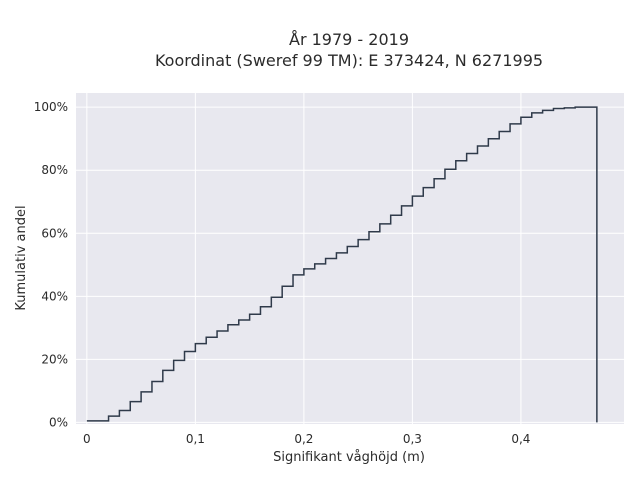  What do you see at coordinates (195, 439) in the screenshot?
I see `x-tick-label: 0,1` at bounding box center [195, 439].